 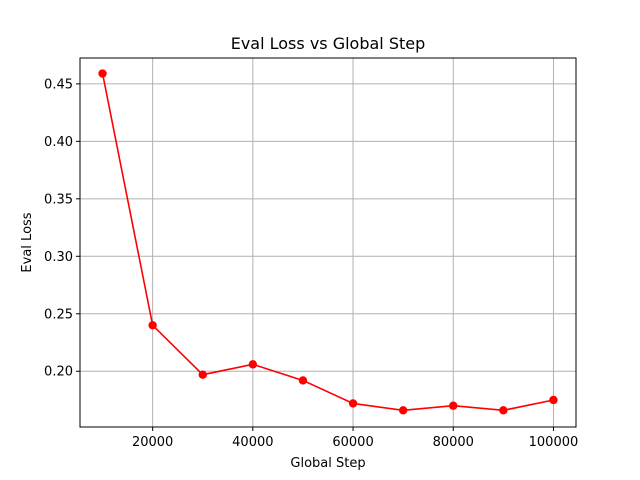 I want to click on y-tick-label: 0.40, so click(x=58, y=142).